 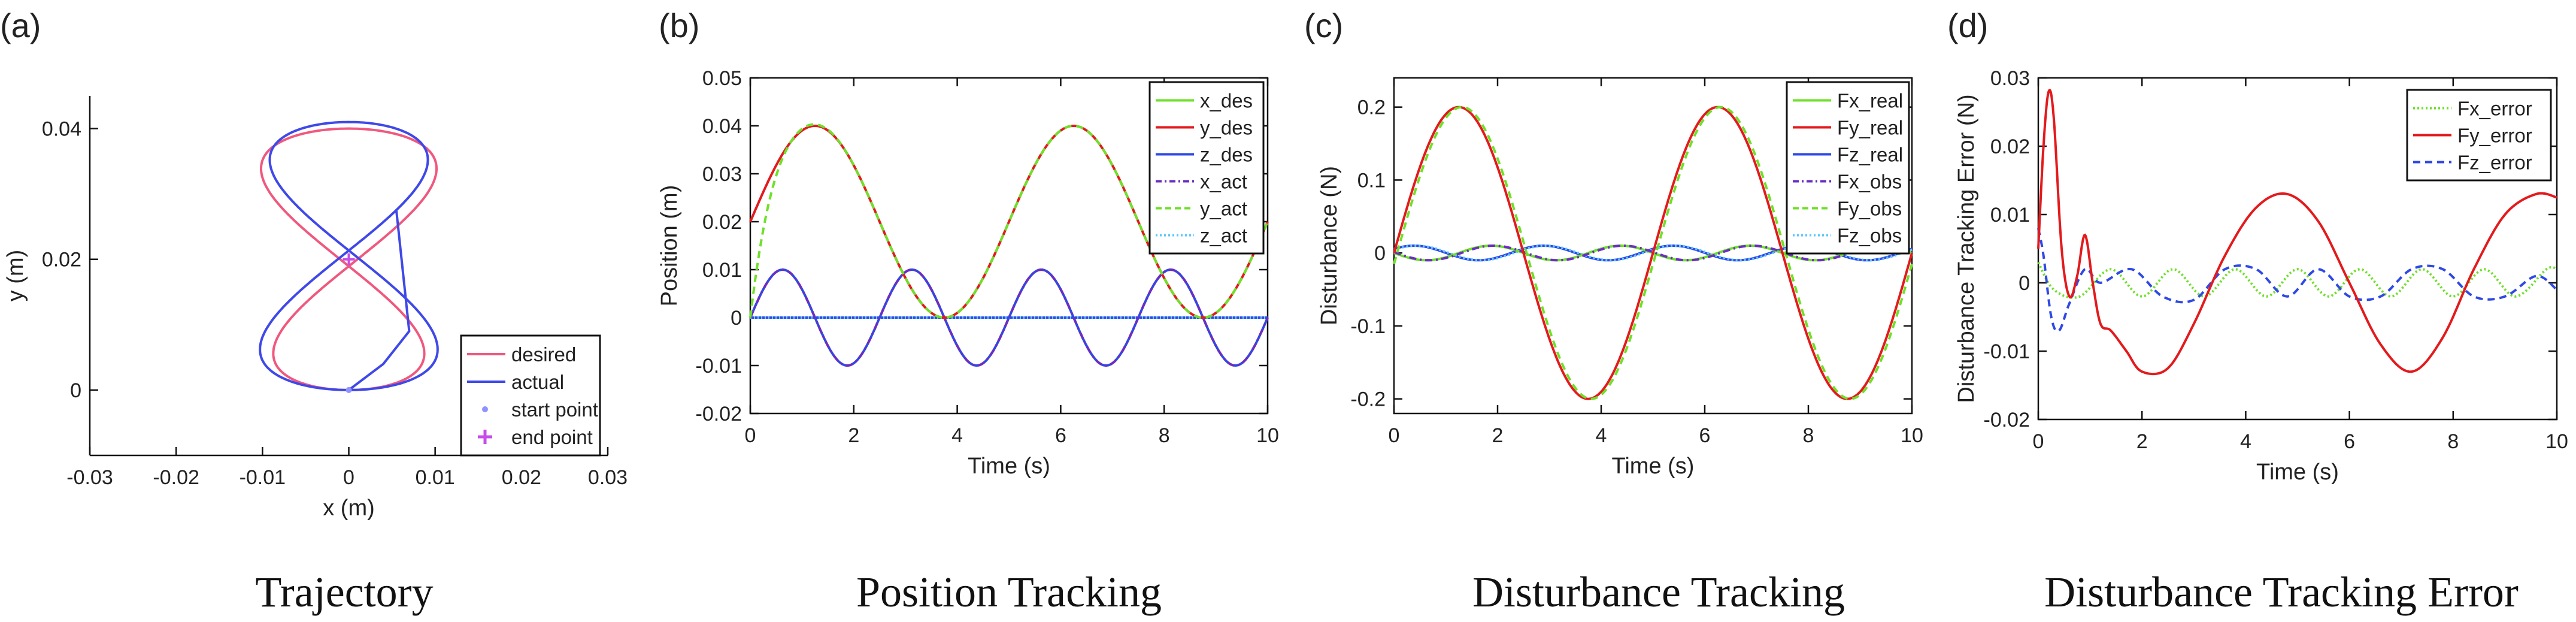 I want to click on panel-letter-a: (a), so click(x=20, y=26).